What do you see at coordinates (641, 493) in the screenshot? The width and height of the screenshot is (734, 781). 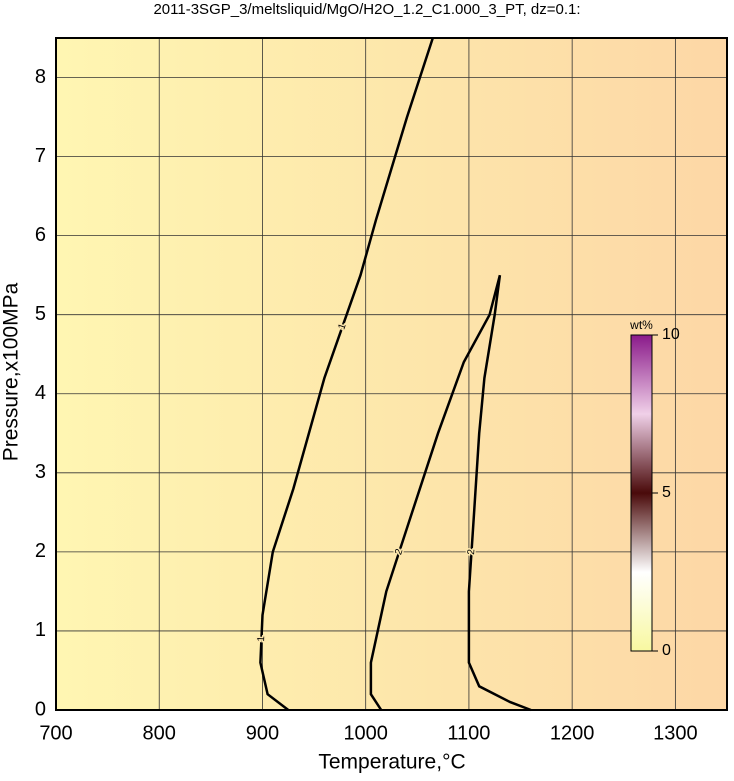 I see `colorbar` at bounding box center [641, 493].